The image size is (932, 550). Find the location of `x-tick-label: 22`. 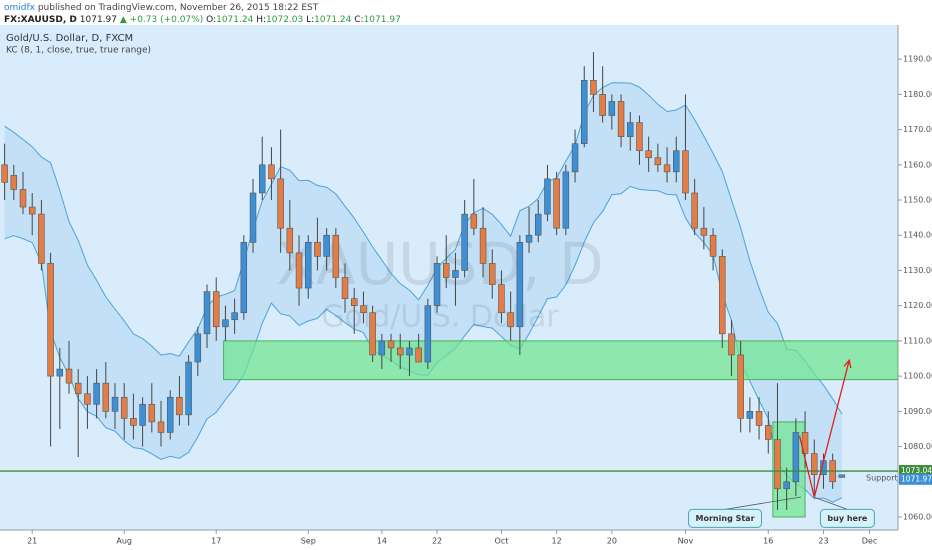

x-tick-label: 22 is located at coordinates (437, 541).